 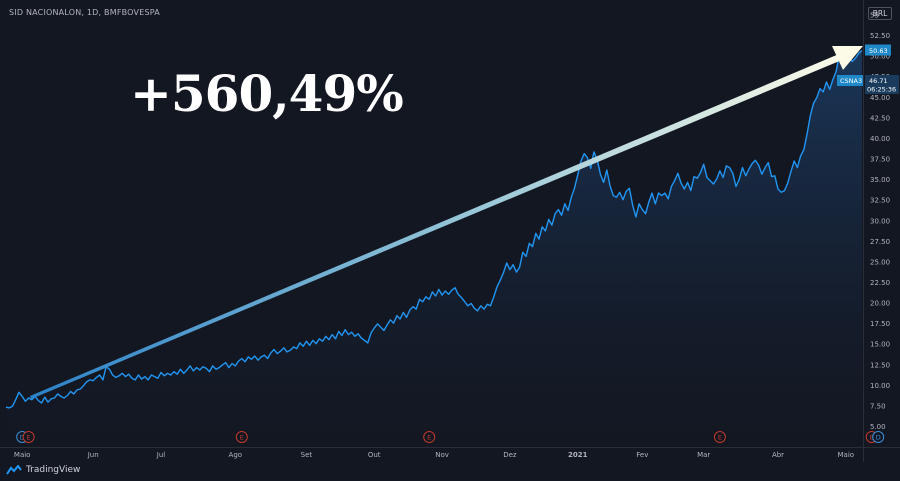 I want to click on trend-arrow-head, so click(x=847, y=58).